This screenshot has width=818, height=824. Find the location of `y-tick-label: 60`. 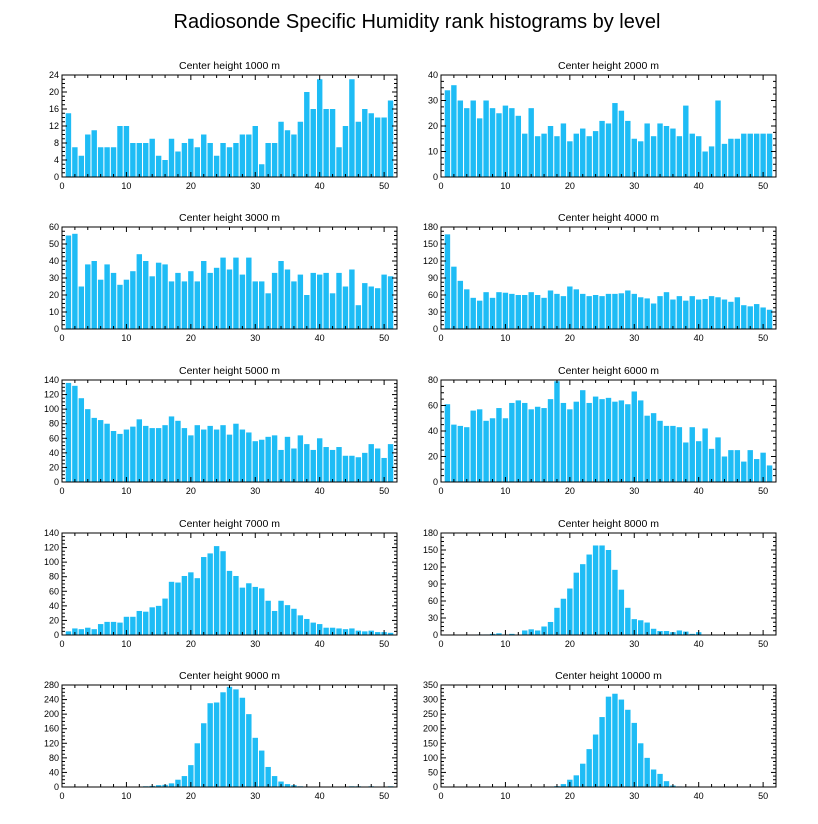

y-tick-label: 60 is located at coordinates (433, 406).